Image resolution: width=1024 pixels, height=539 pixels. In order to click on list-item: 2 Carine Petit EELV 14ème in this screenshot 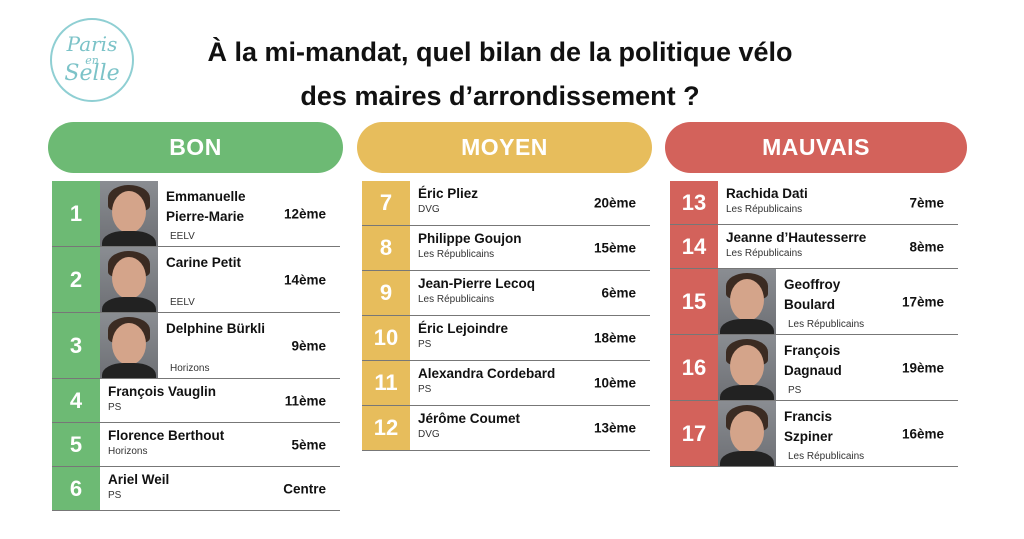, I will do `click(196, 280)`.